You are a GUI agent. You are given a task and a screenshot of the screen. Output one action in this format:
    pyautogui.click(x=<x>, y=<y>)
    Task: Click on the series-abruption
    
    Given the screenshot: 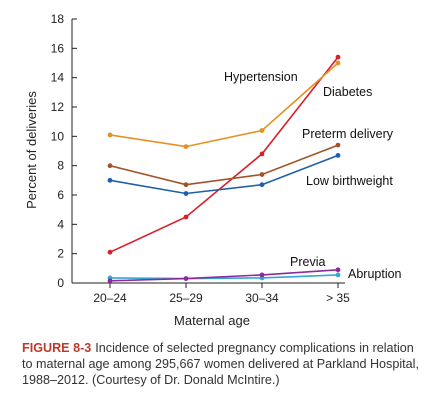 What is the action you would take?
    pyautogui.click(x=224, y=275)
    